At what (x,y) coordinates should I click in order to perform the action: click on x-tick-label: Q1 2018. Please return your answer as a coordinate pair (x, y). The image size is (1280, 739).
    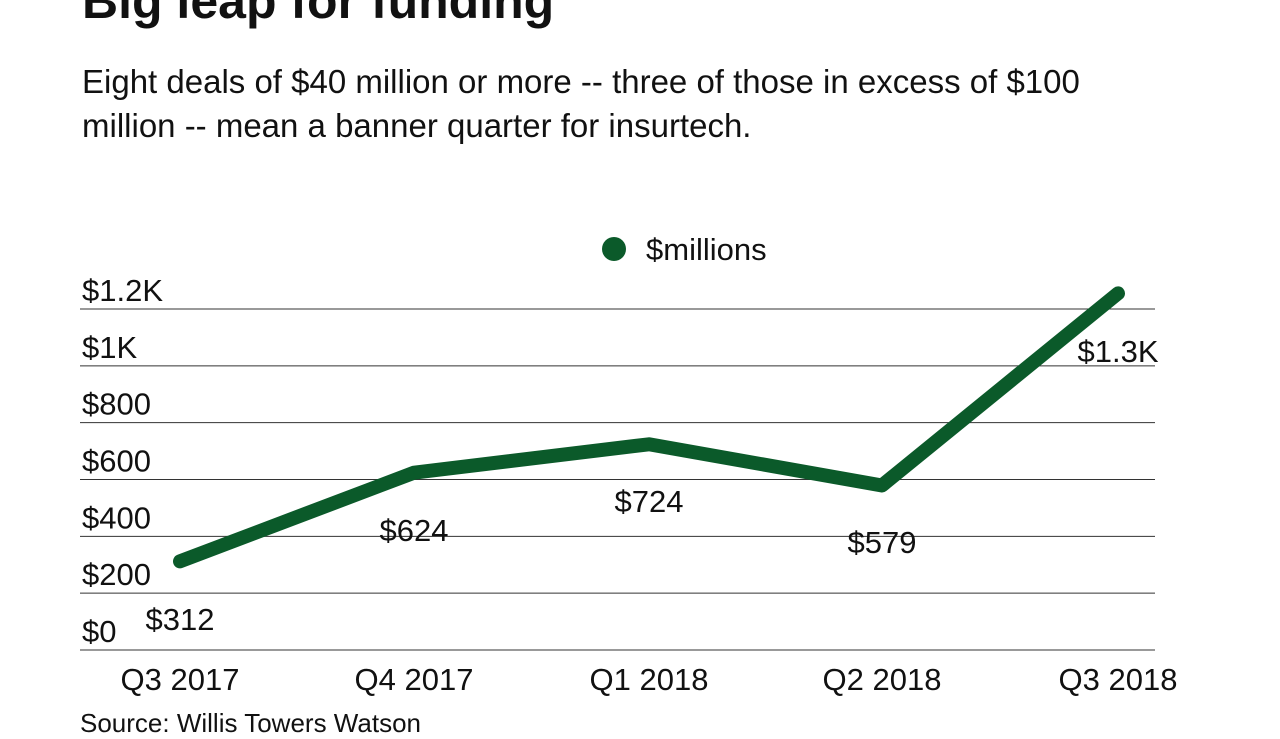
    Looking at the image, I should click on (649, 679).